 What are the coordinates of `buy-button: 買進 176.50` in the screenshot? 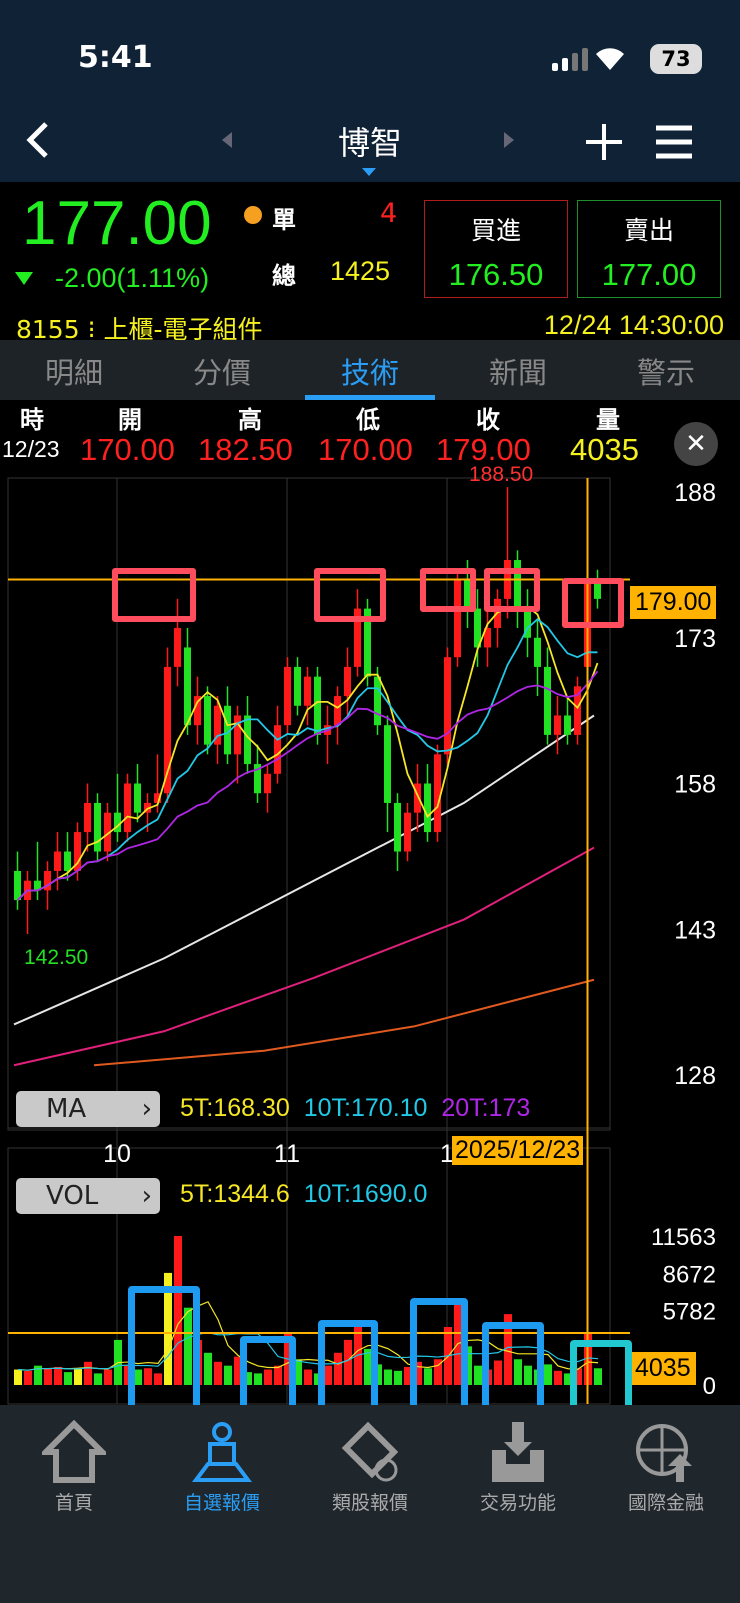 It's located at (496, 249).